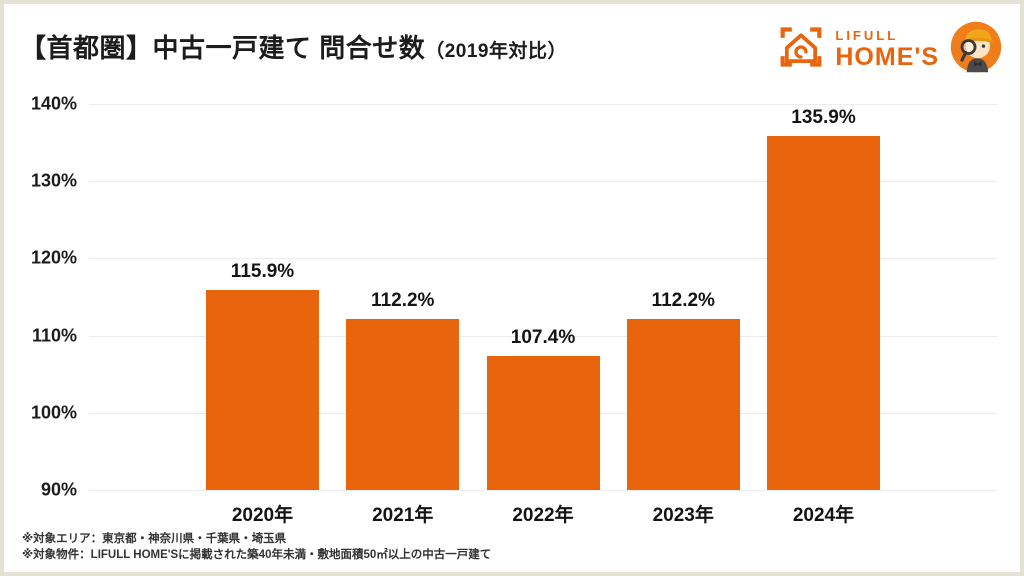  Describe the element at coordinates (53, 180) in the screenshot. I see `y-axis-tick-label: 130%` at that location.